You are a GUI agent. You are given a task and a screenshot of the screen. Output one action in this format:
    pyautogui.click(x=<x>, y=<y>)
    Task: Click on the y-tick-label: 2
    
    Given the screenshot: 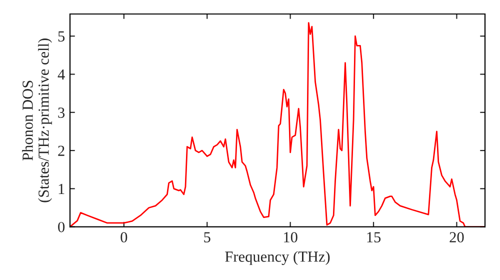 What is the action you would take?
    pyautogui.click(x=61, y=151)
    